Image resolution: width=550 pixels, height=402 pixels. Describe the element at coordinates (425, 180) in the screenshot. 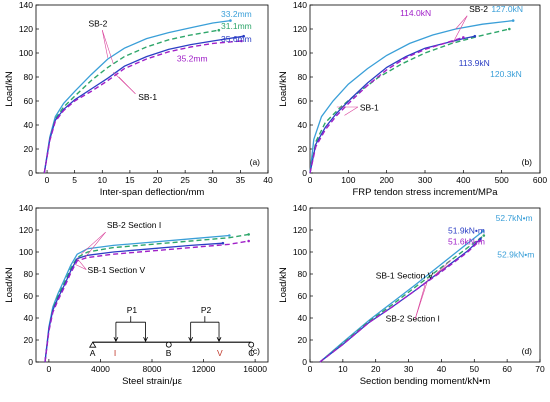

I see `x-tick-label: 300` at that location.